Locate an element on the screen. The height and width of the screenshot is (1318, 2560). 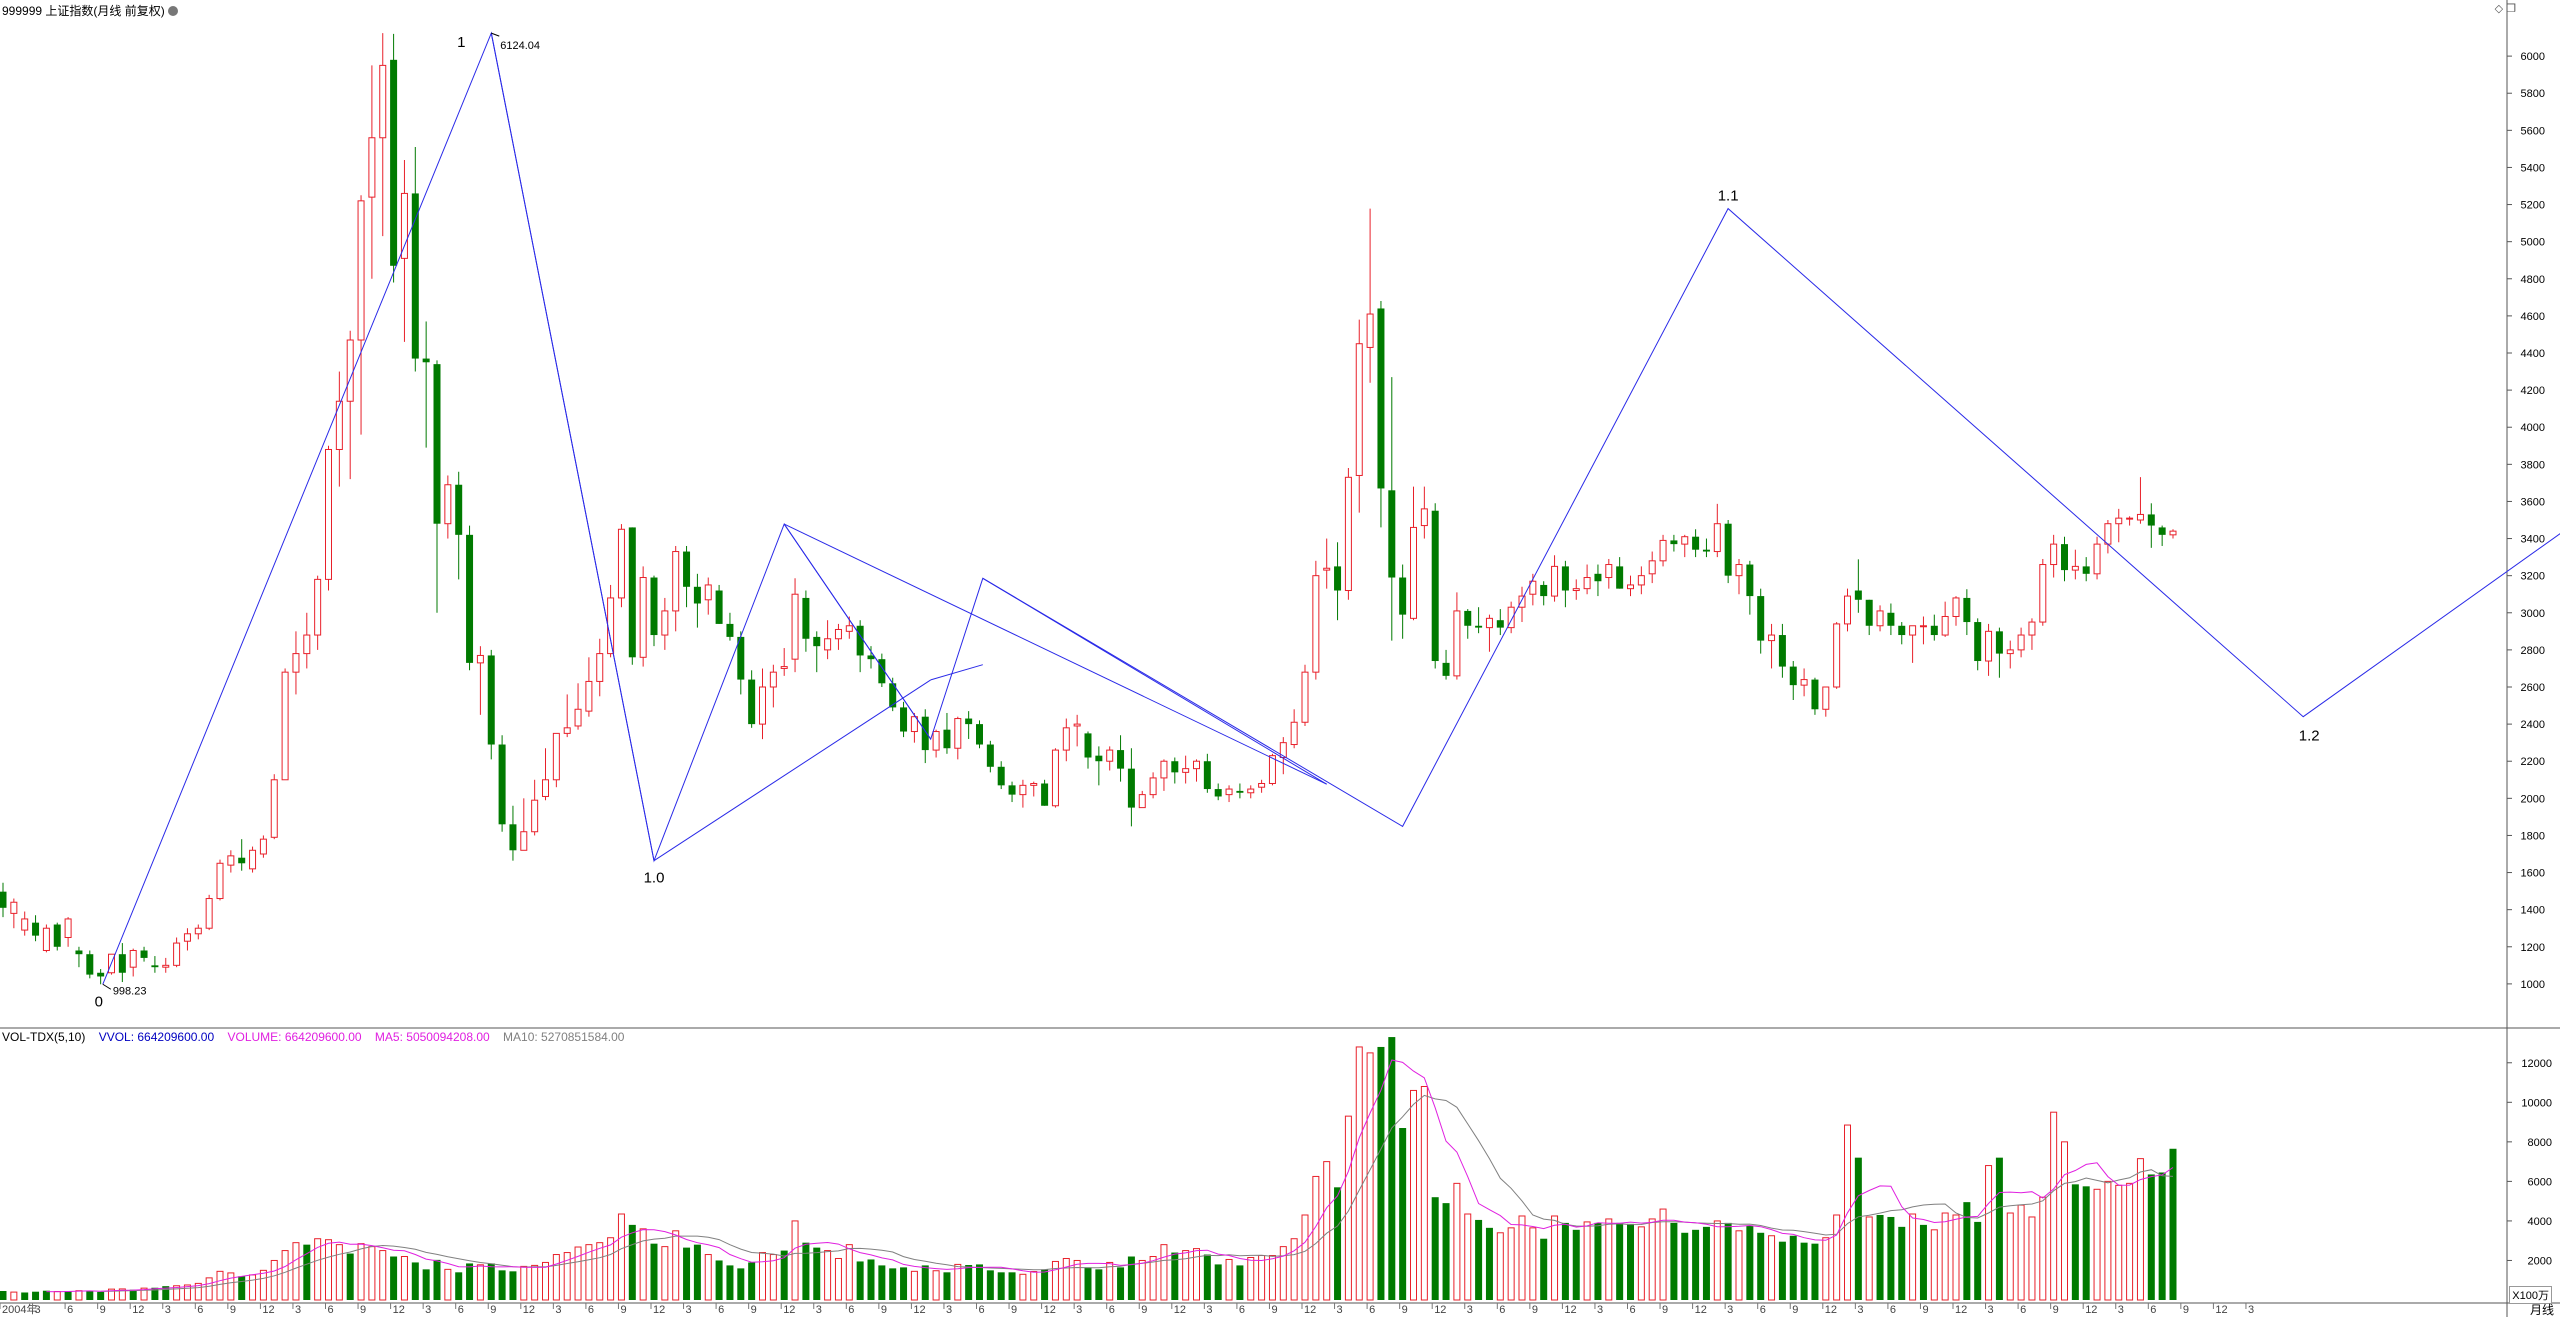
price-tick-label: 1000 is located at coordinates (2533, 985).